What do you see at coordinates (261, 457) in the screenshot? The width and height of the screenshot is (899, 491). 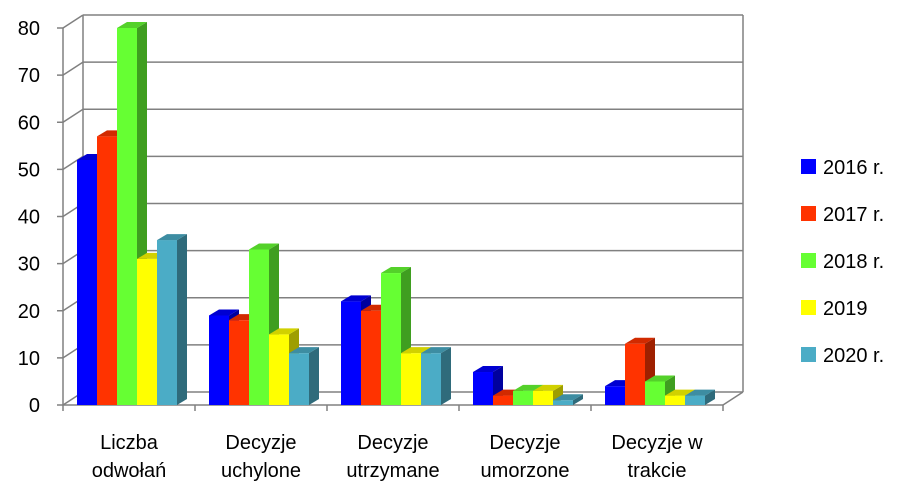 I see `x-tick-label: Decyzje uchylone` at bounding box center [261, 457].